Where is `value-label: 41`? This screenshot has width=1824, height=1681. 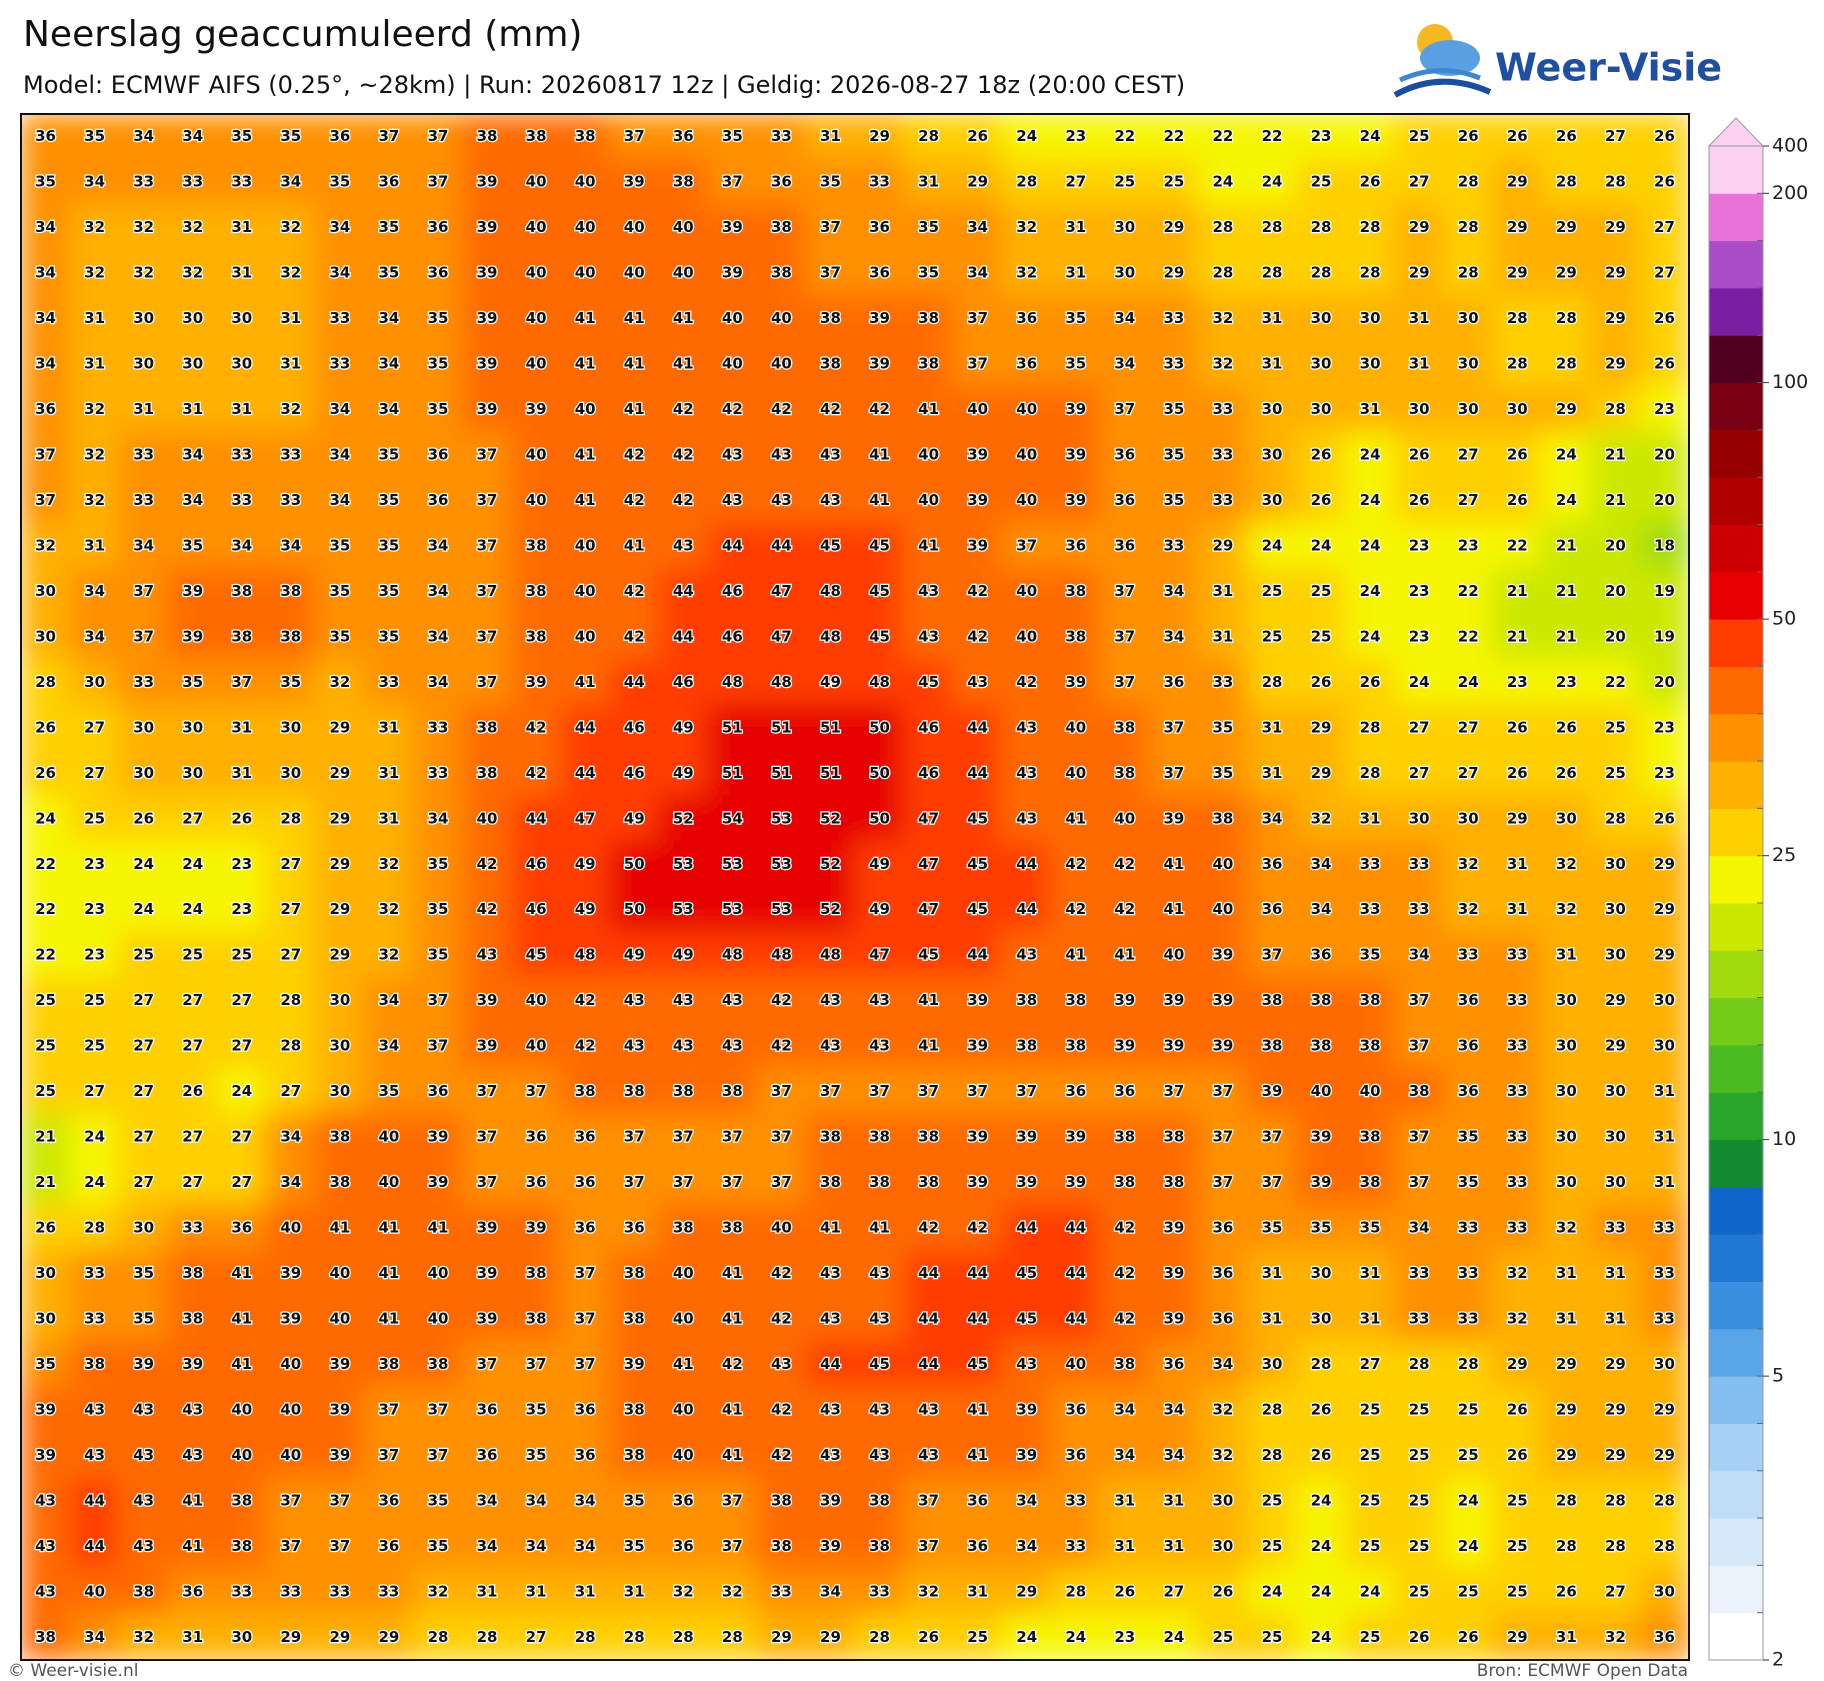 value-label: 41 is located at coordinates (241, 1364).